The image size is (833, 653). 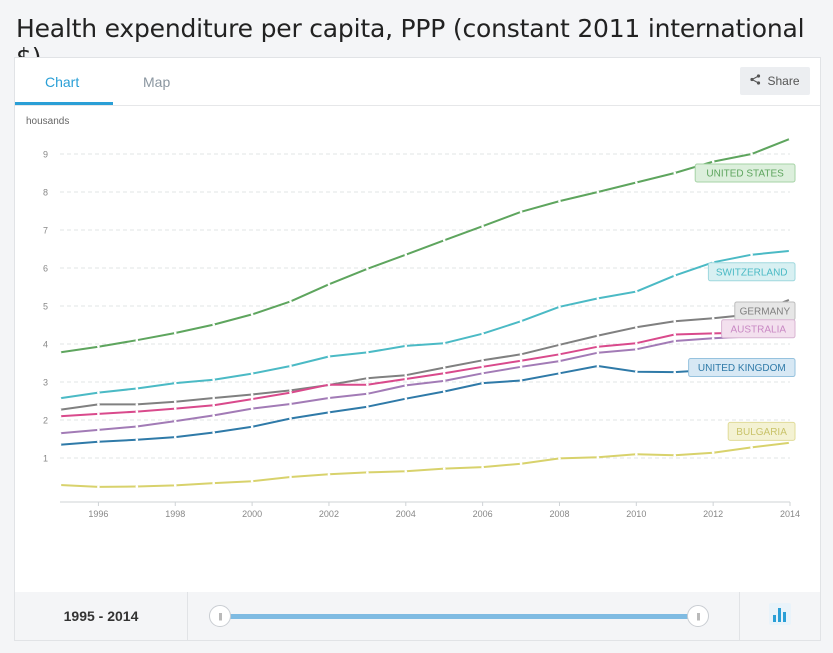 What do you see at coordinates (157, 82) in the screenshot?
I see `tab-map: Map` at bounding box center [157, 82].